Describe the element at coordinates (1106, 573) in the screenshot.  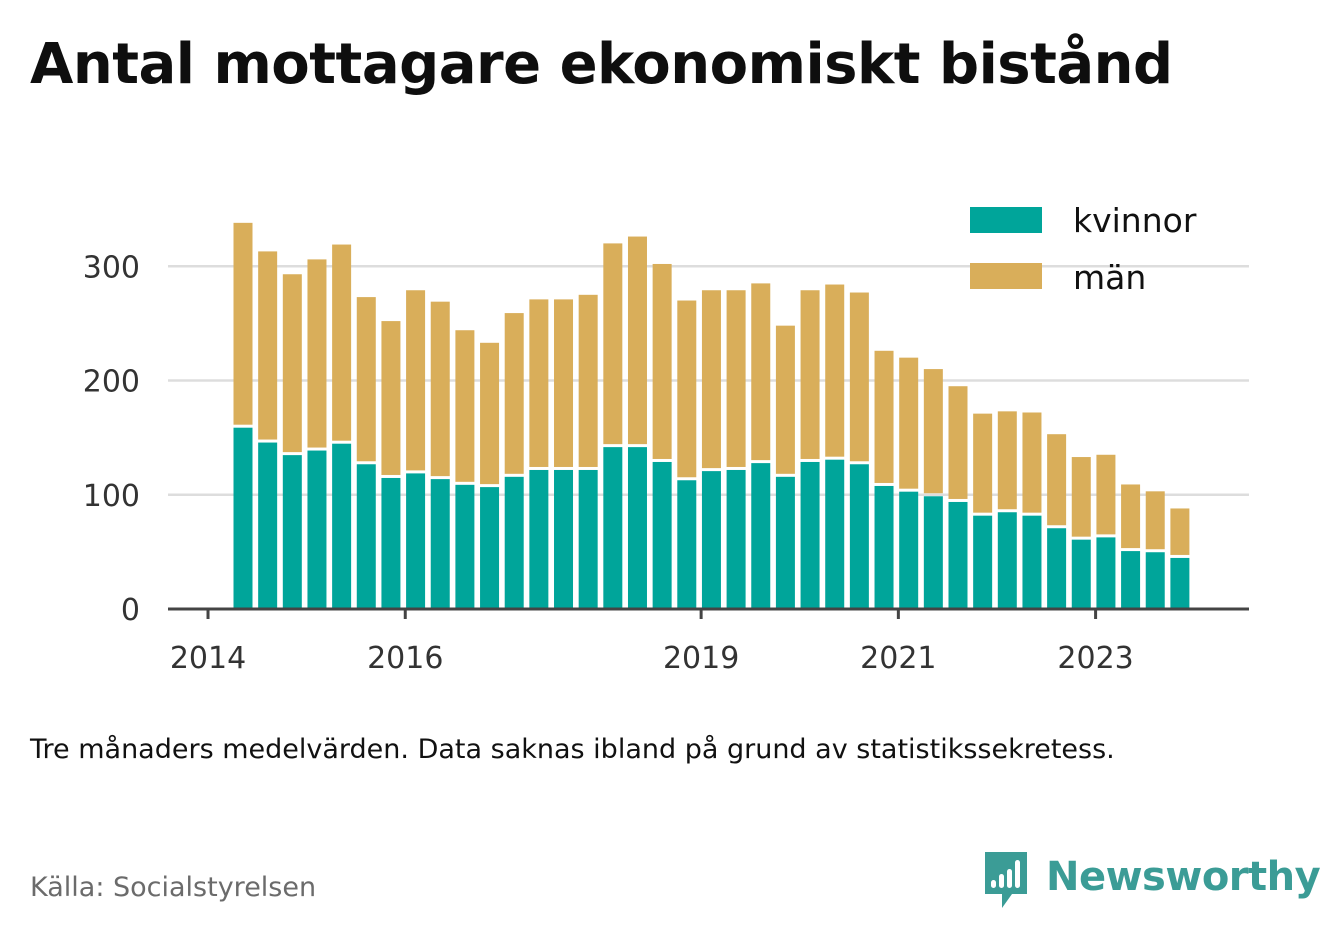
I see `bar-kvinnor-2023q1` at that location.